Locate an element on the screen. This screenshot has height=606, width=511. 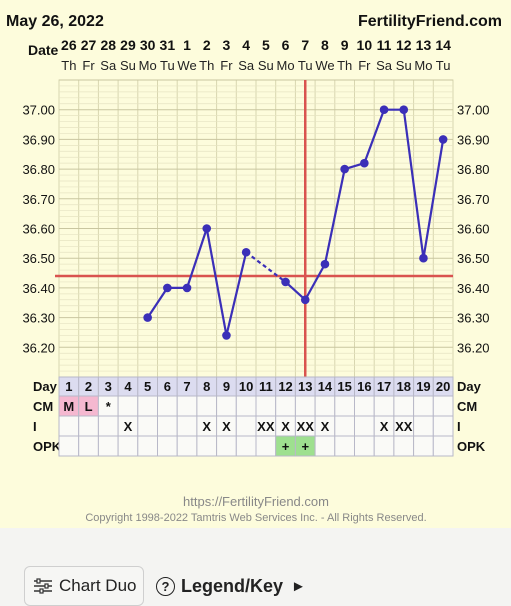
y-tick-right: 36.40 is located at coordinates (473, 288).